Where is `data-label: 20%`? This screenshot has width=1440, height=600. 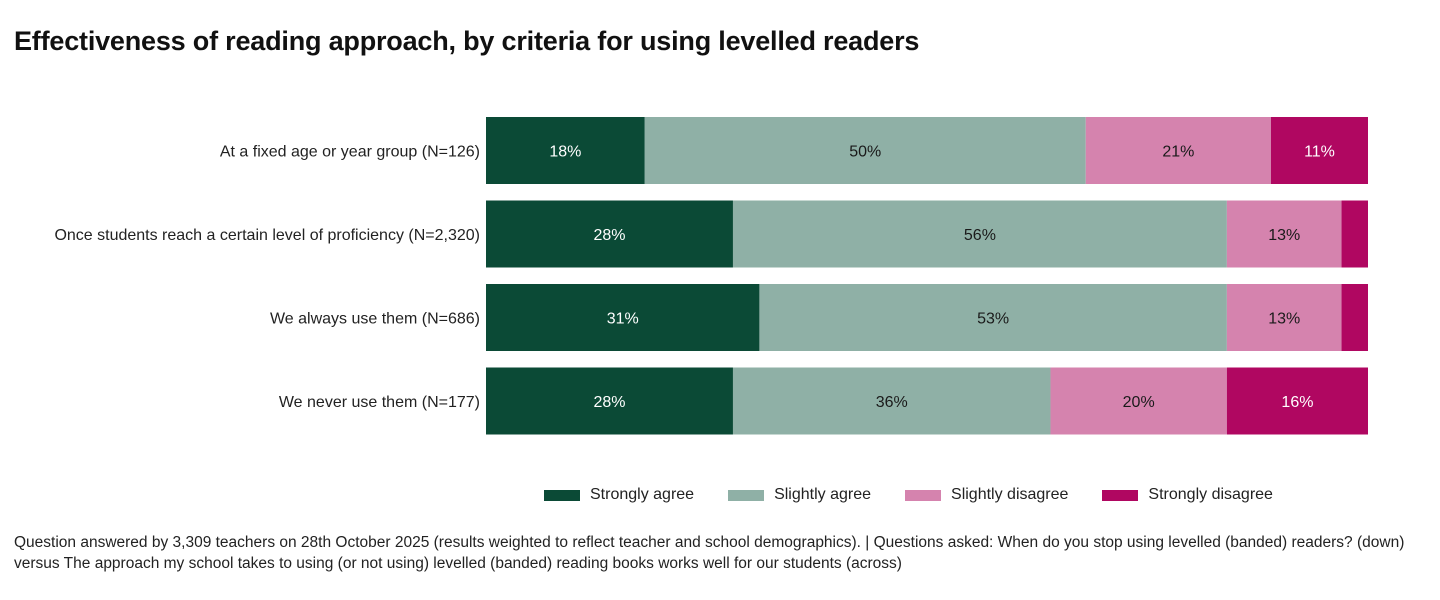
data-label: 20% is located at coordinates (1139, 402).